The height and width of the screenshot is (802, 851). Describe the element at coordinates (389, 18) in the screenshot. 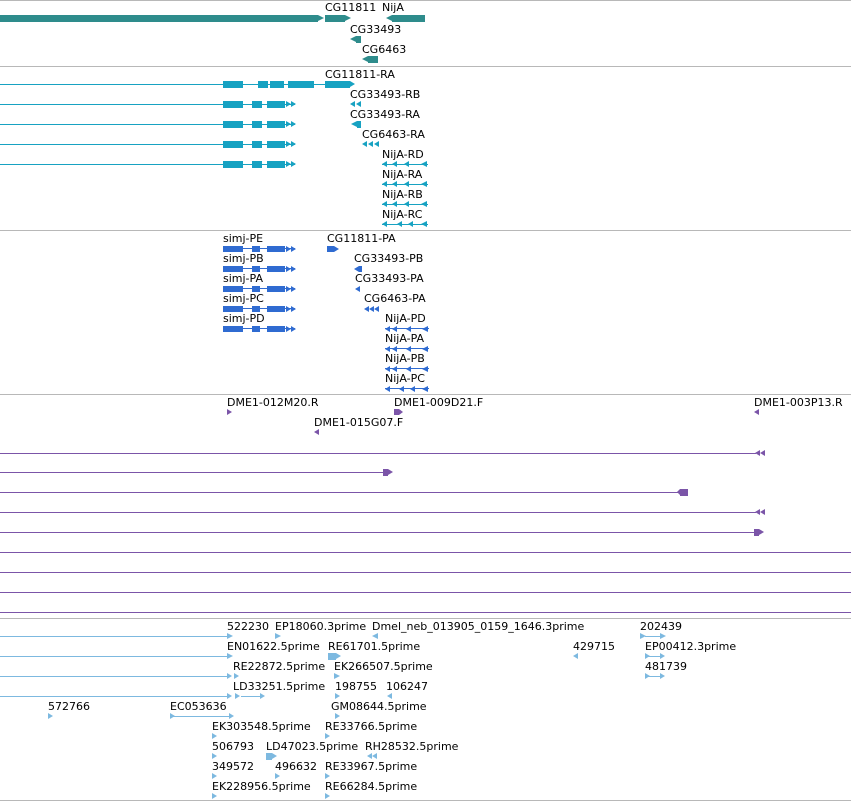

I see `gene-feature-arrow` at that location.